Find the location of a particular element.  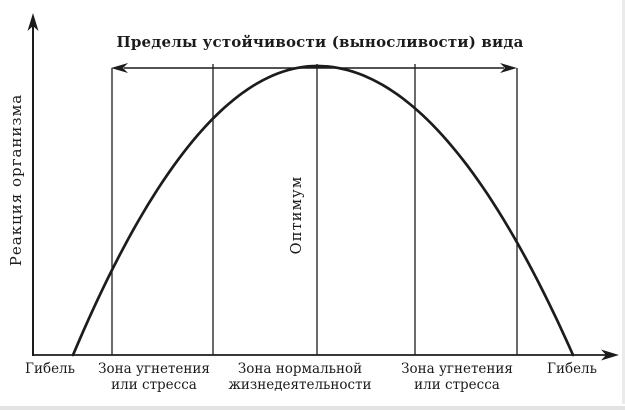

x-axis-arrowhead is located at coordinates (610, 355).